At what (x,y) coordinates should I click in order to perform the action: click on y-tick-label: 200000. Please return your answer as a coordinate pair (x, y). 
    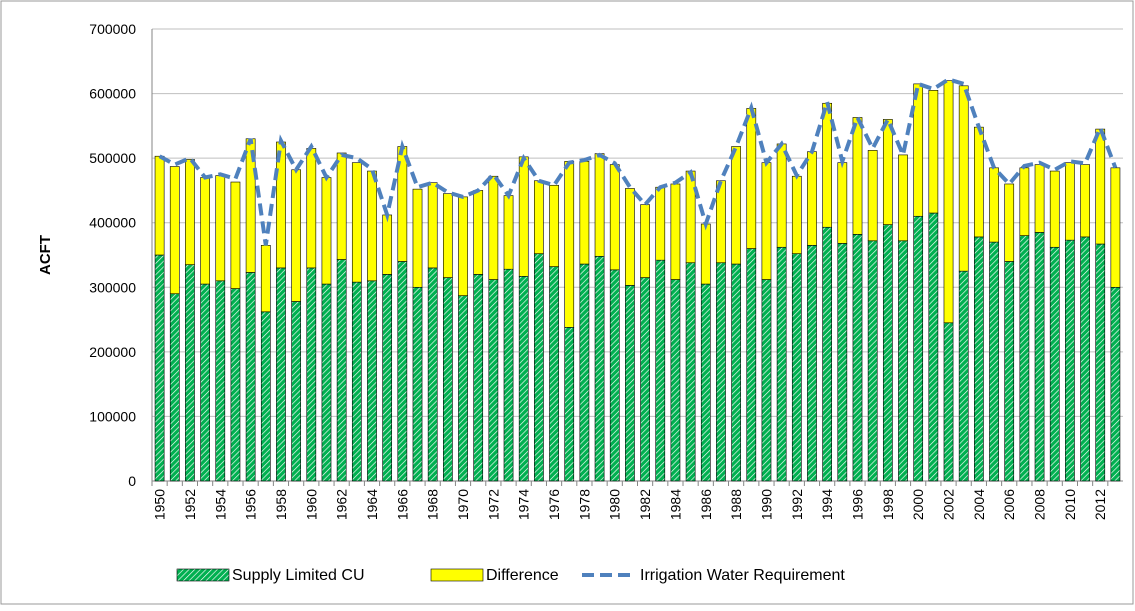
    Looking at the image, I should click on (112, 352).